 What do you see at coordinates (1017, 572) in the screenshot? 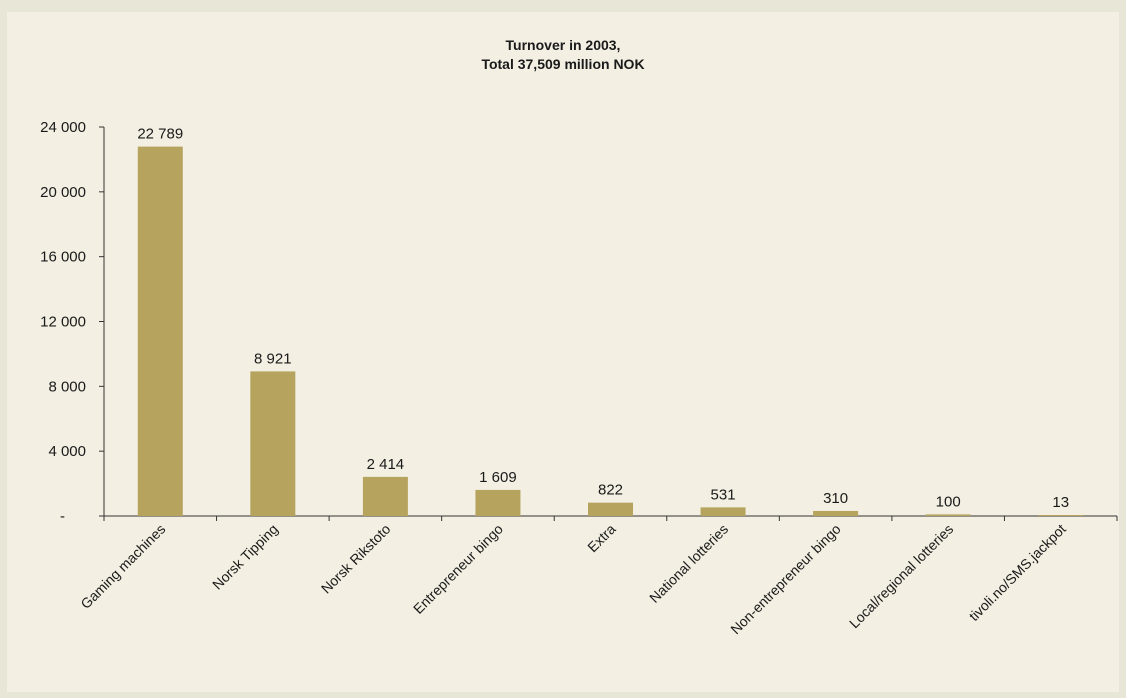
I see `x-category-label: tivoli.no/SMS.jackpot` at bounding box center [1017, 572].